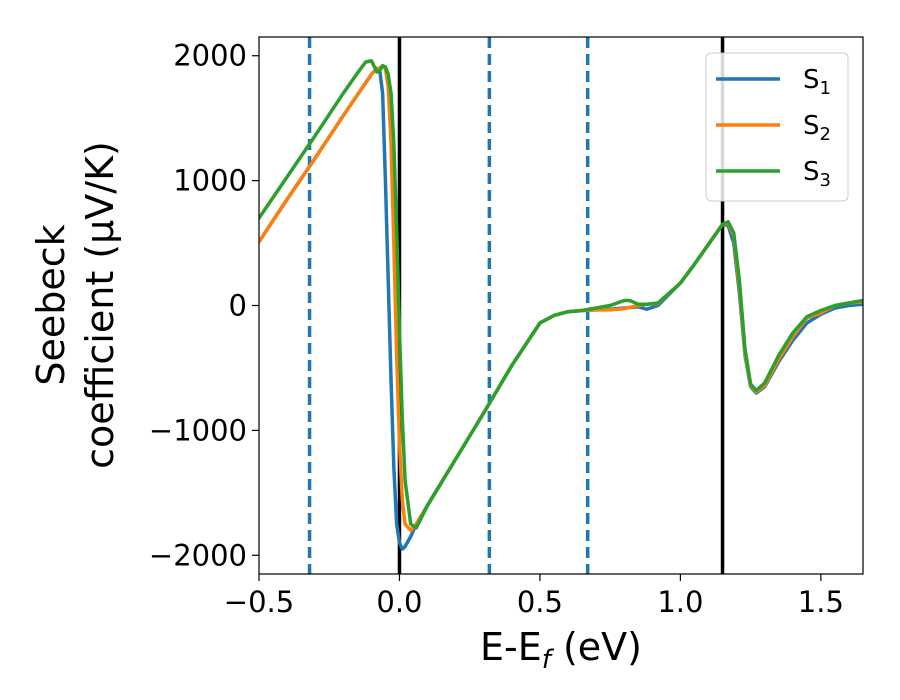 The width and height of the screenshot is (900, 700). I want to click on x-axis-label-main: E-E, so click(511, 647).